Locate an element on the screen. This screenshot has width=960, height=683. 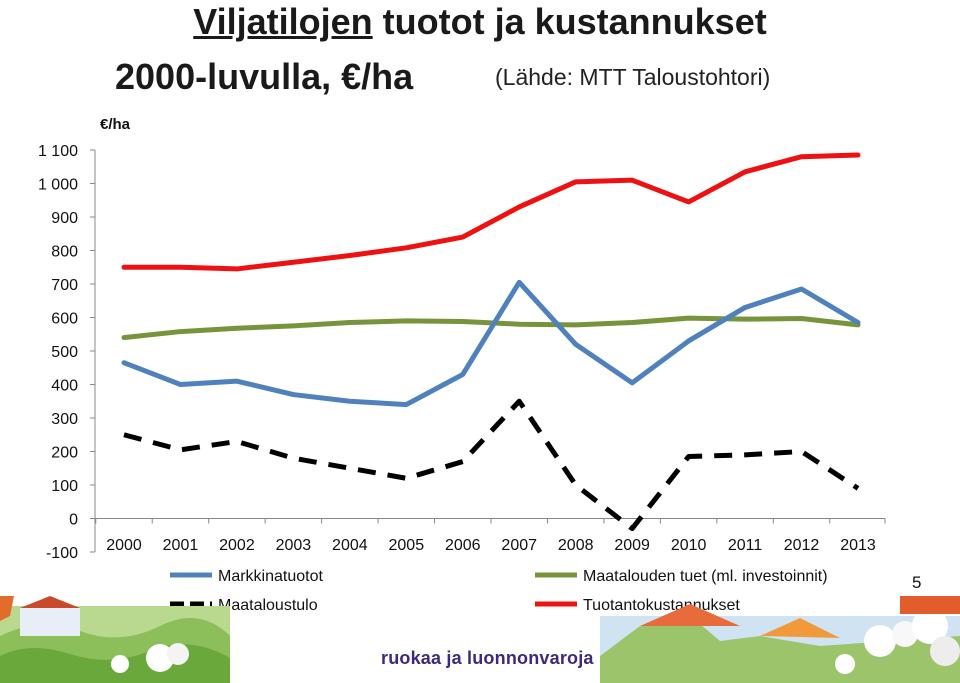
y-tick-label: 700 is located at coordinates (64, 285).